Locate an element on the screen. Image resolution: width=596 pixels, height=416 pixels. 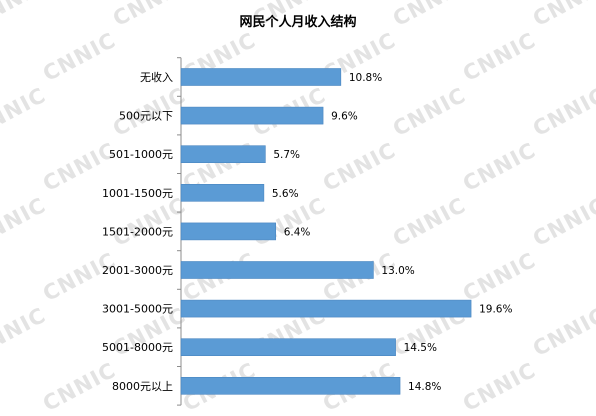
value-label: 9.6% is located at coordinates (344, 117).